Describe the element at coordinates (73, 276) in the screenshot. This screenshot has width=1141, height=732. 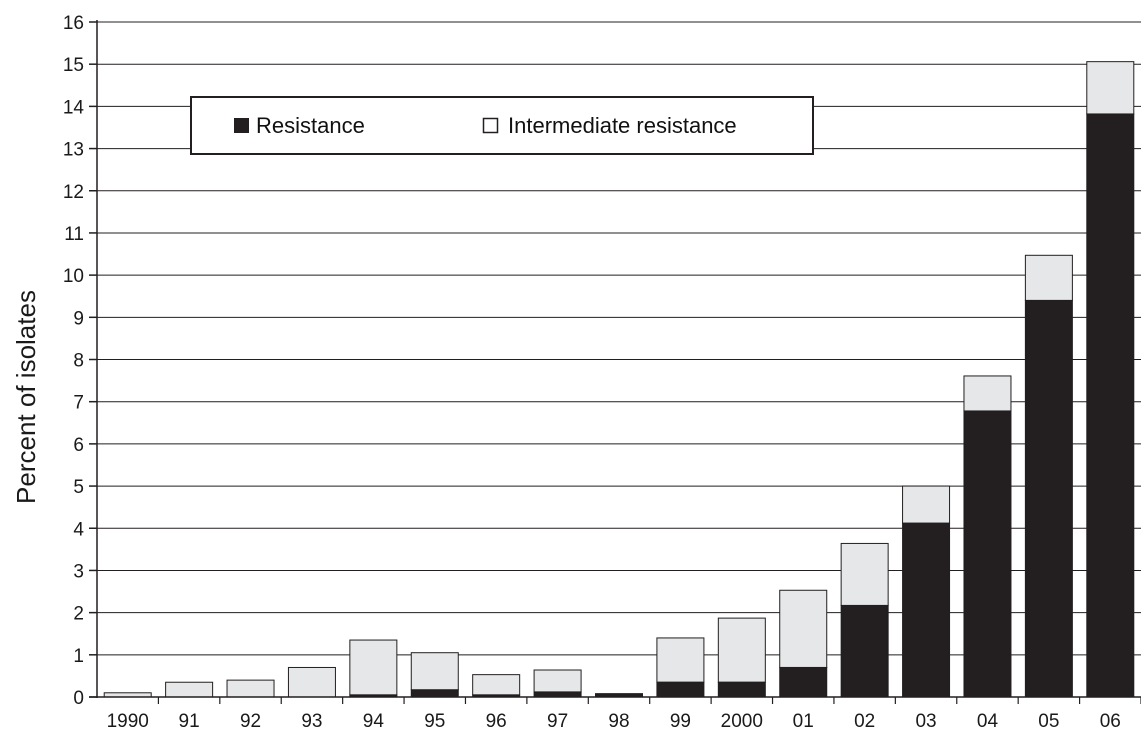
I see `y-tick-label: 10` at that location.